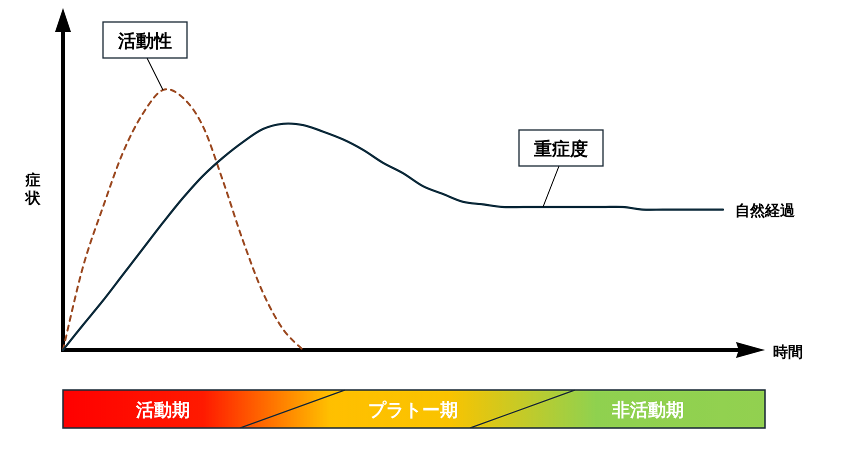 This screenshot has height=450, width=850. I want to click on text: 非活動期, so click(647, 410).